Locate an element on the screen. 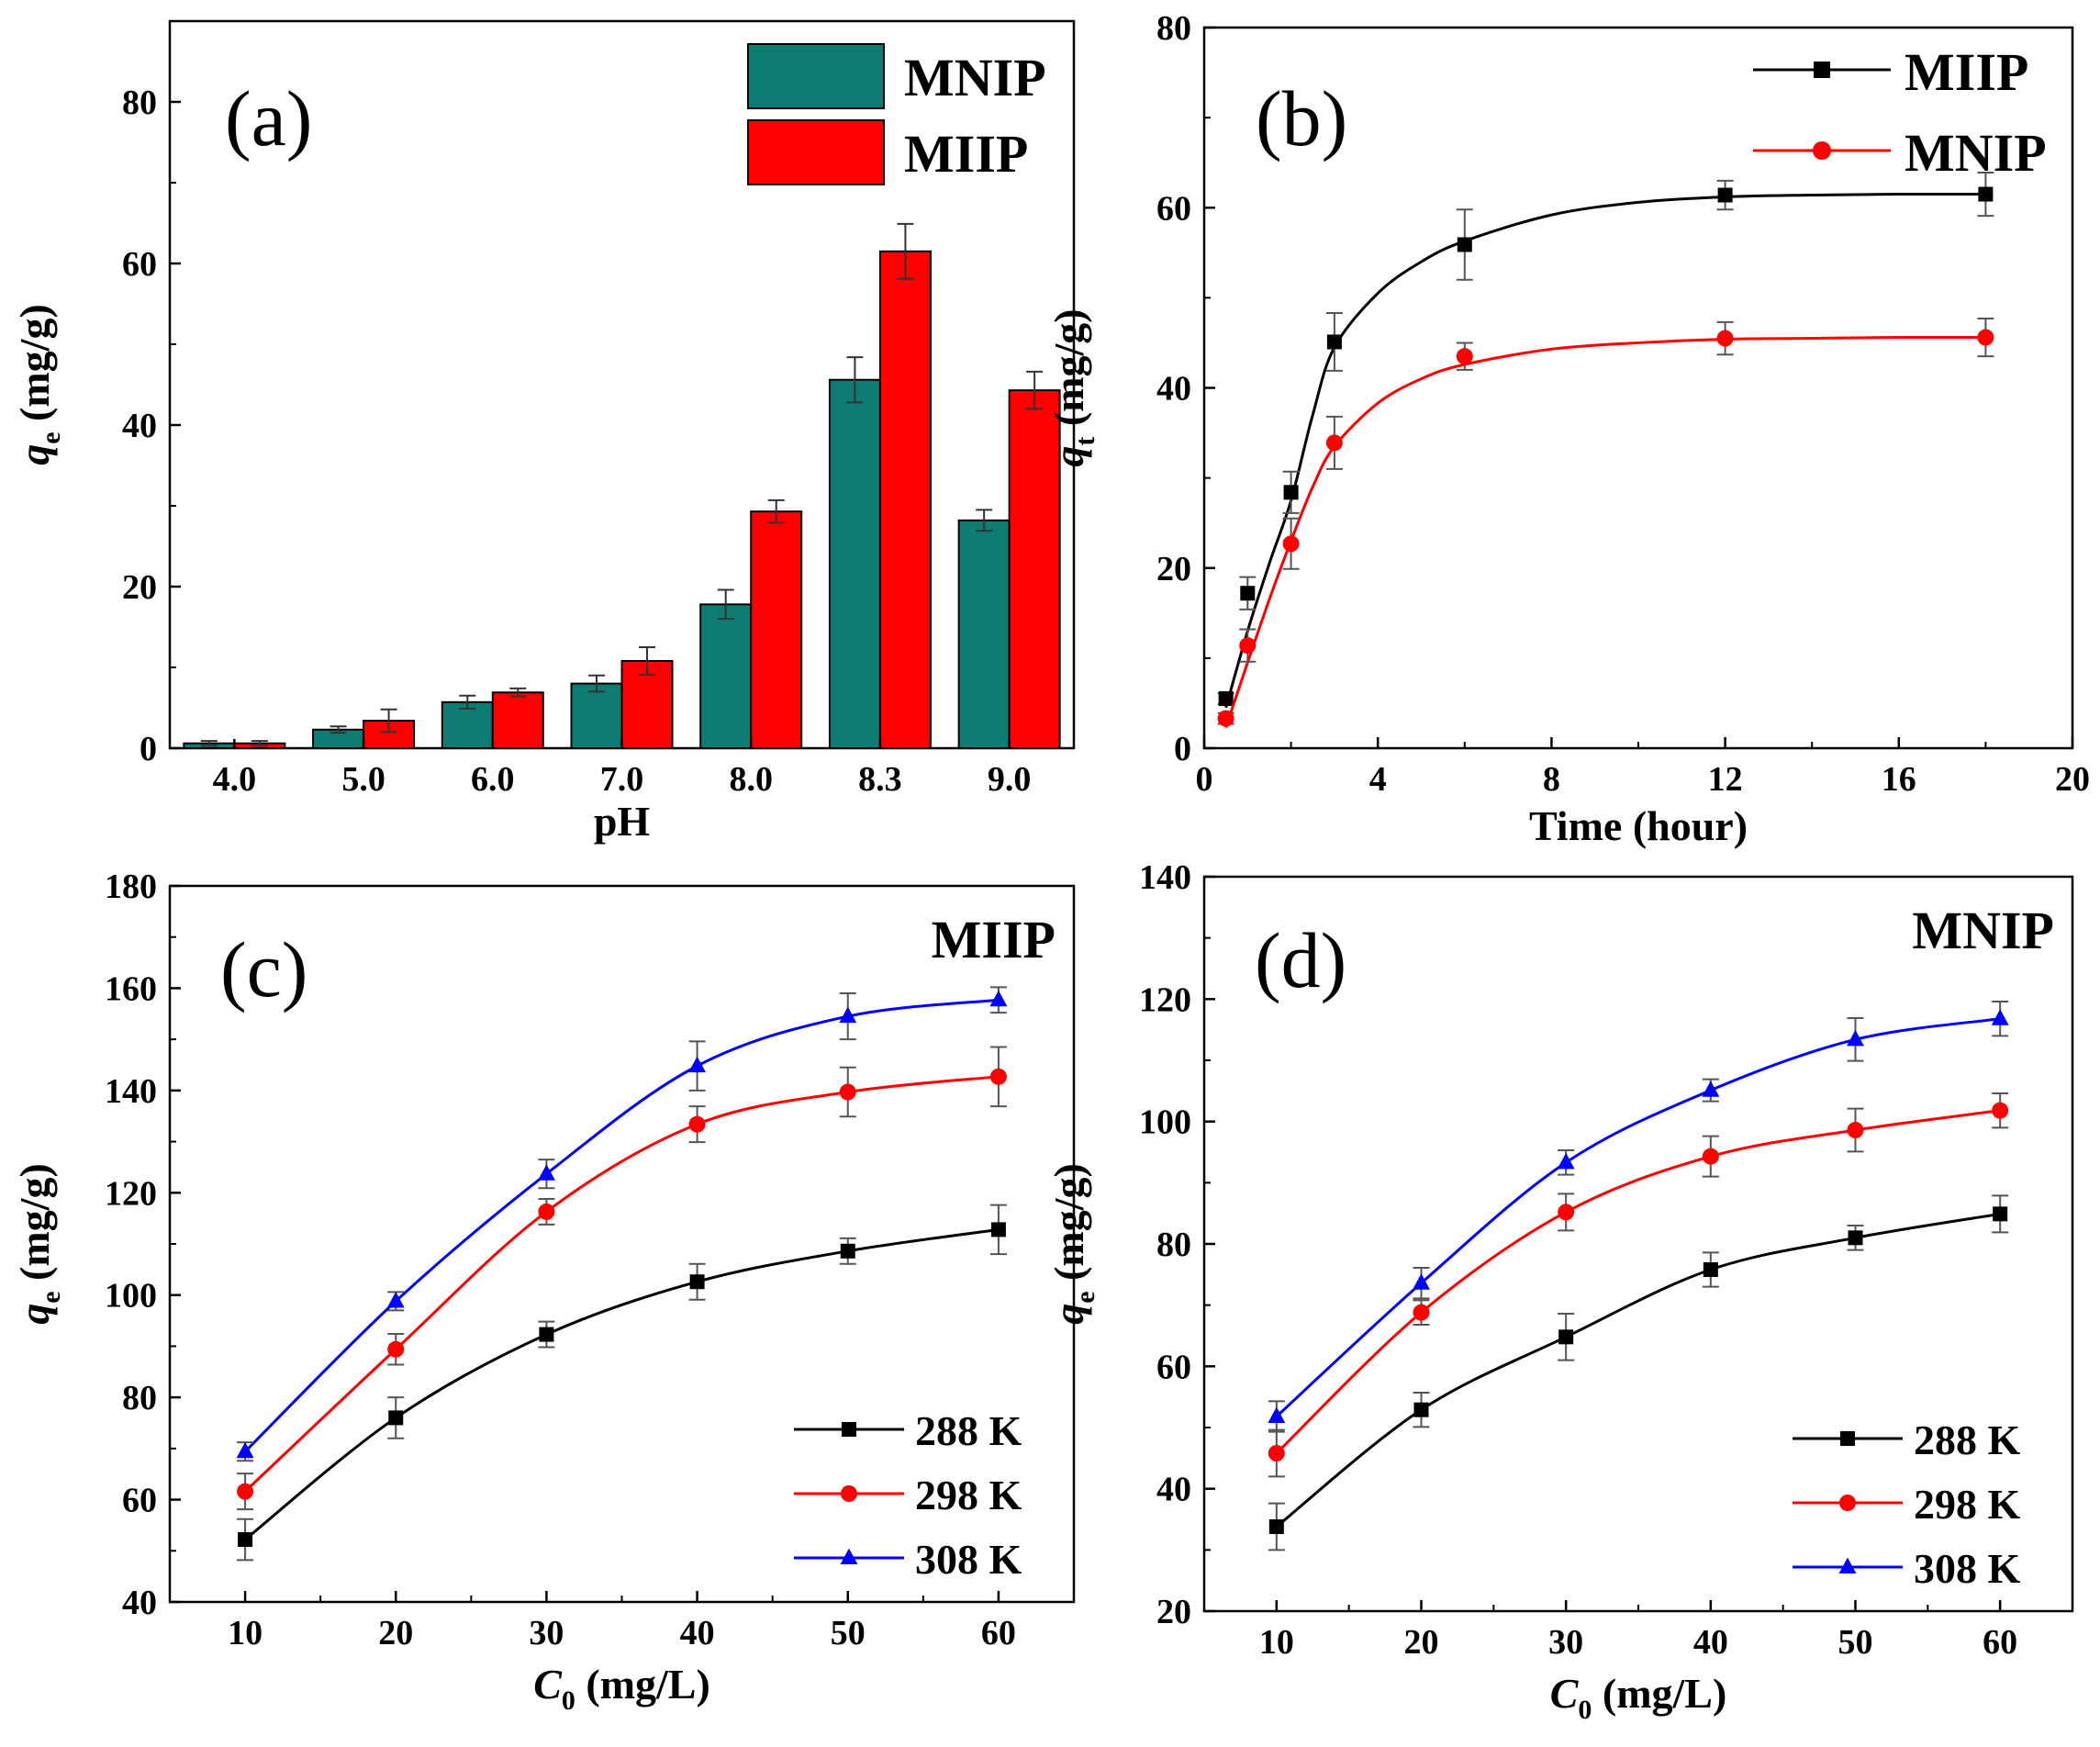 This screenshot has height=1747, width=2100. x-tick-label: 0 is located at coordinates (1204, 779).